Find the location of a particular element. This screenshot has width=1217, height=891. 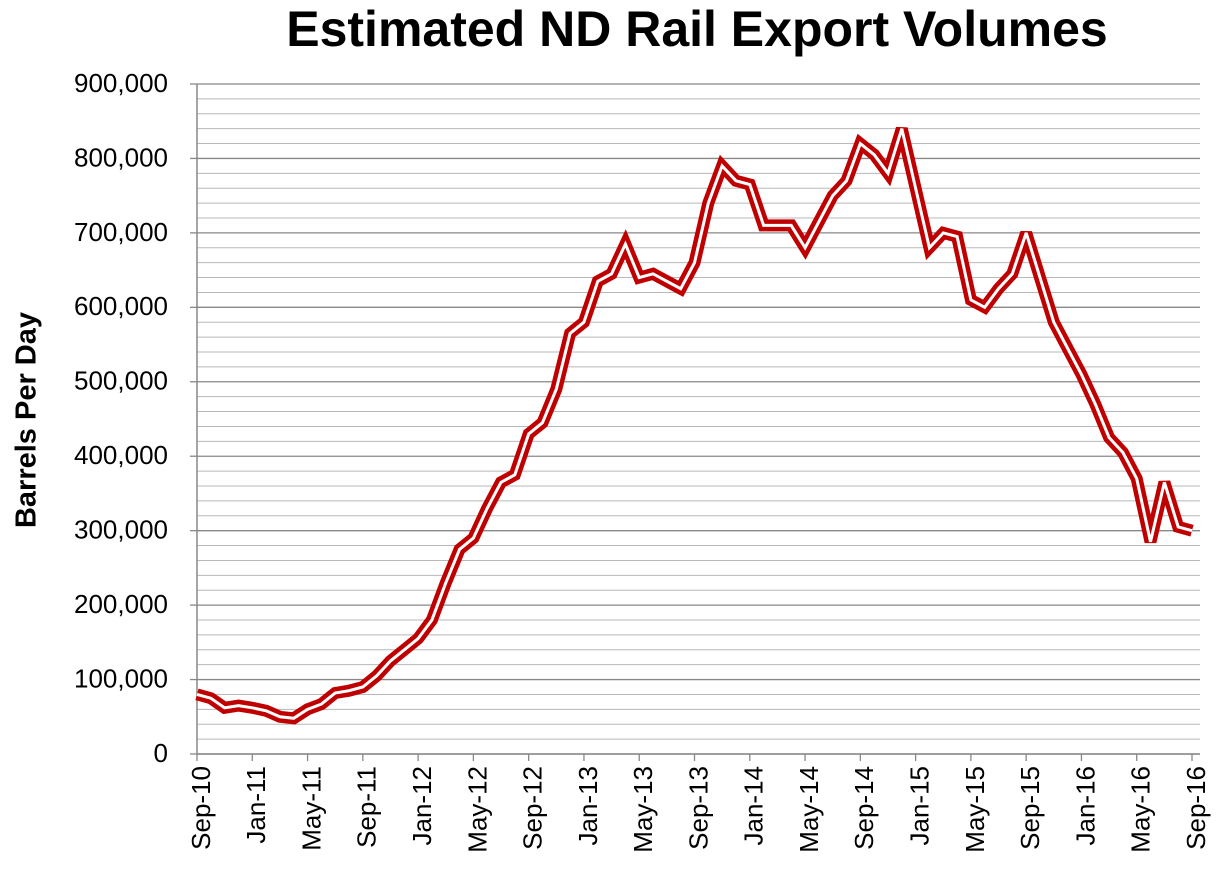

x-tick-label: Jan-12 is located at coordinates (422, 806).